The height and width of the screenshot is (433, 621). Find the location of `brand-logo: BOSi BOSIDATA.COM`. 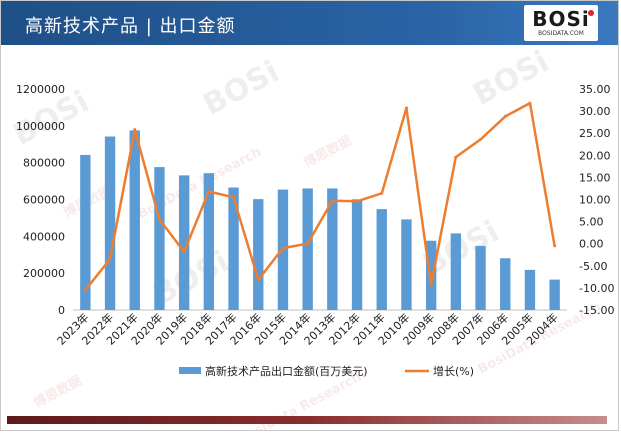

brand-logo: BOSi BOSIDATA.COM is located at coordinates (561, 23).